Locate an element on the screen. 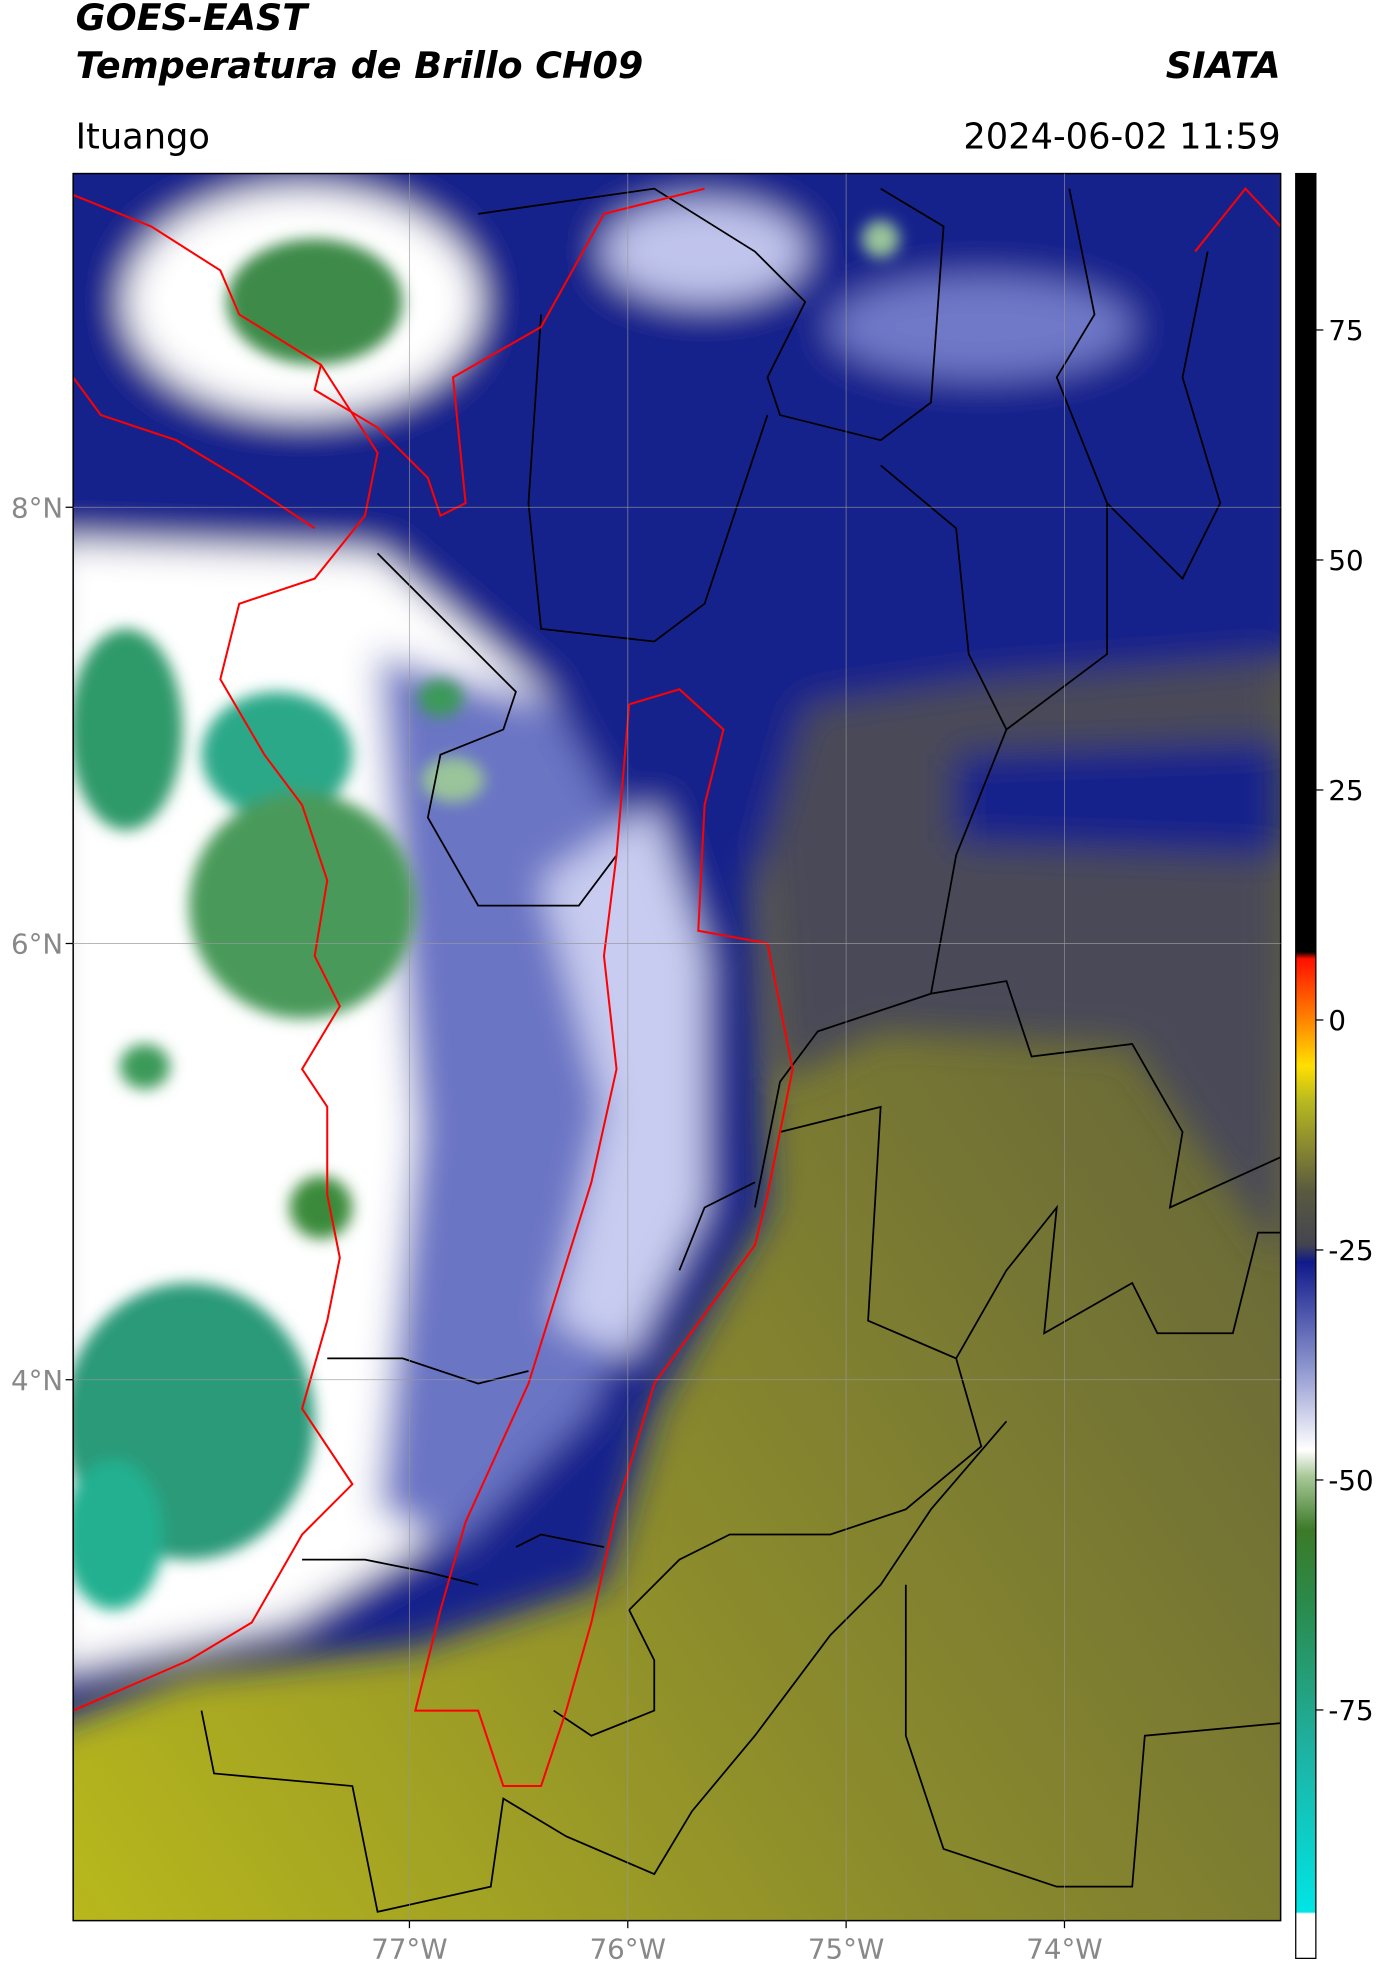  lon-label: 75°W is located at coordinates (846, 1948).